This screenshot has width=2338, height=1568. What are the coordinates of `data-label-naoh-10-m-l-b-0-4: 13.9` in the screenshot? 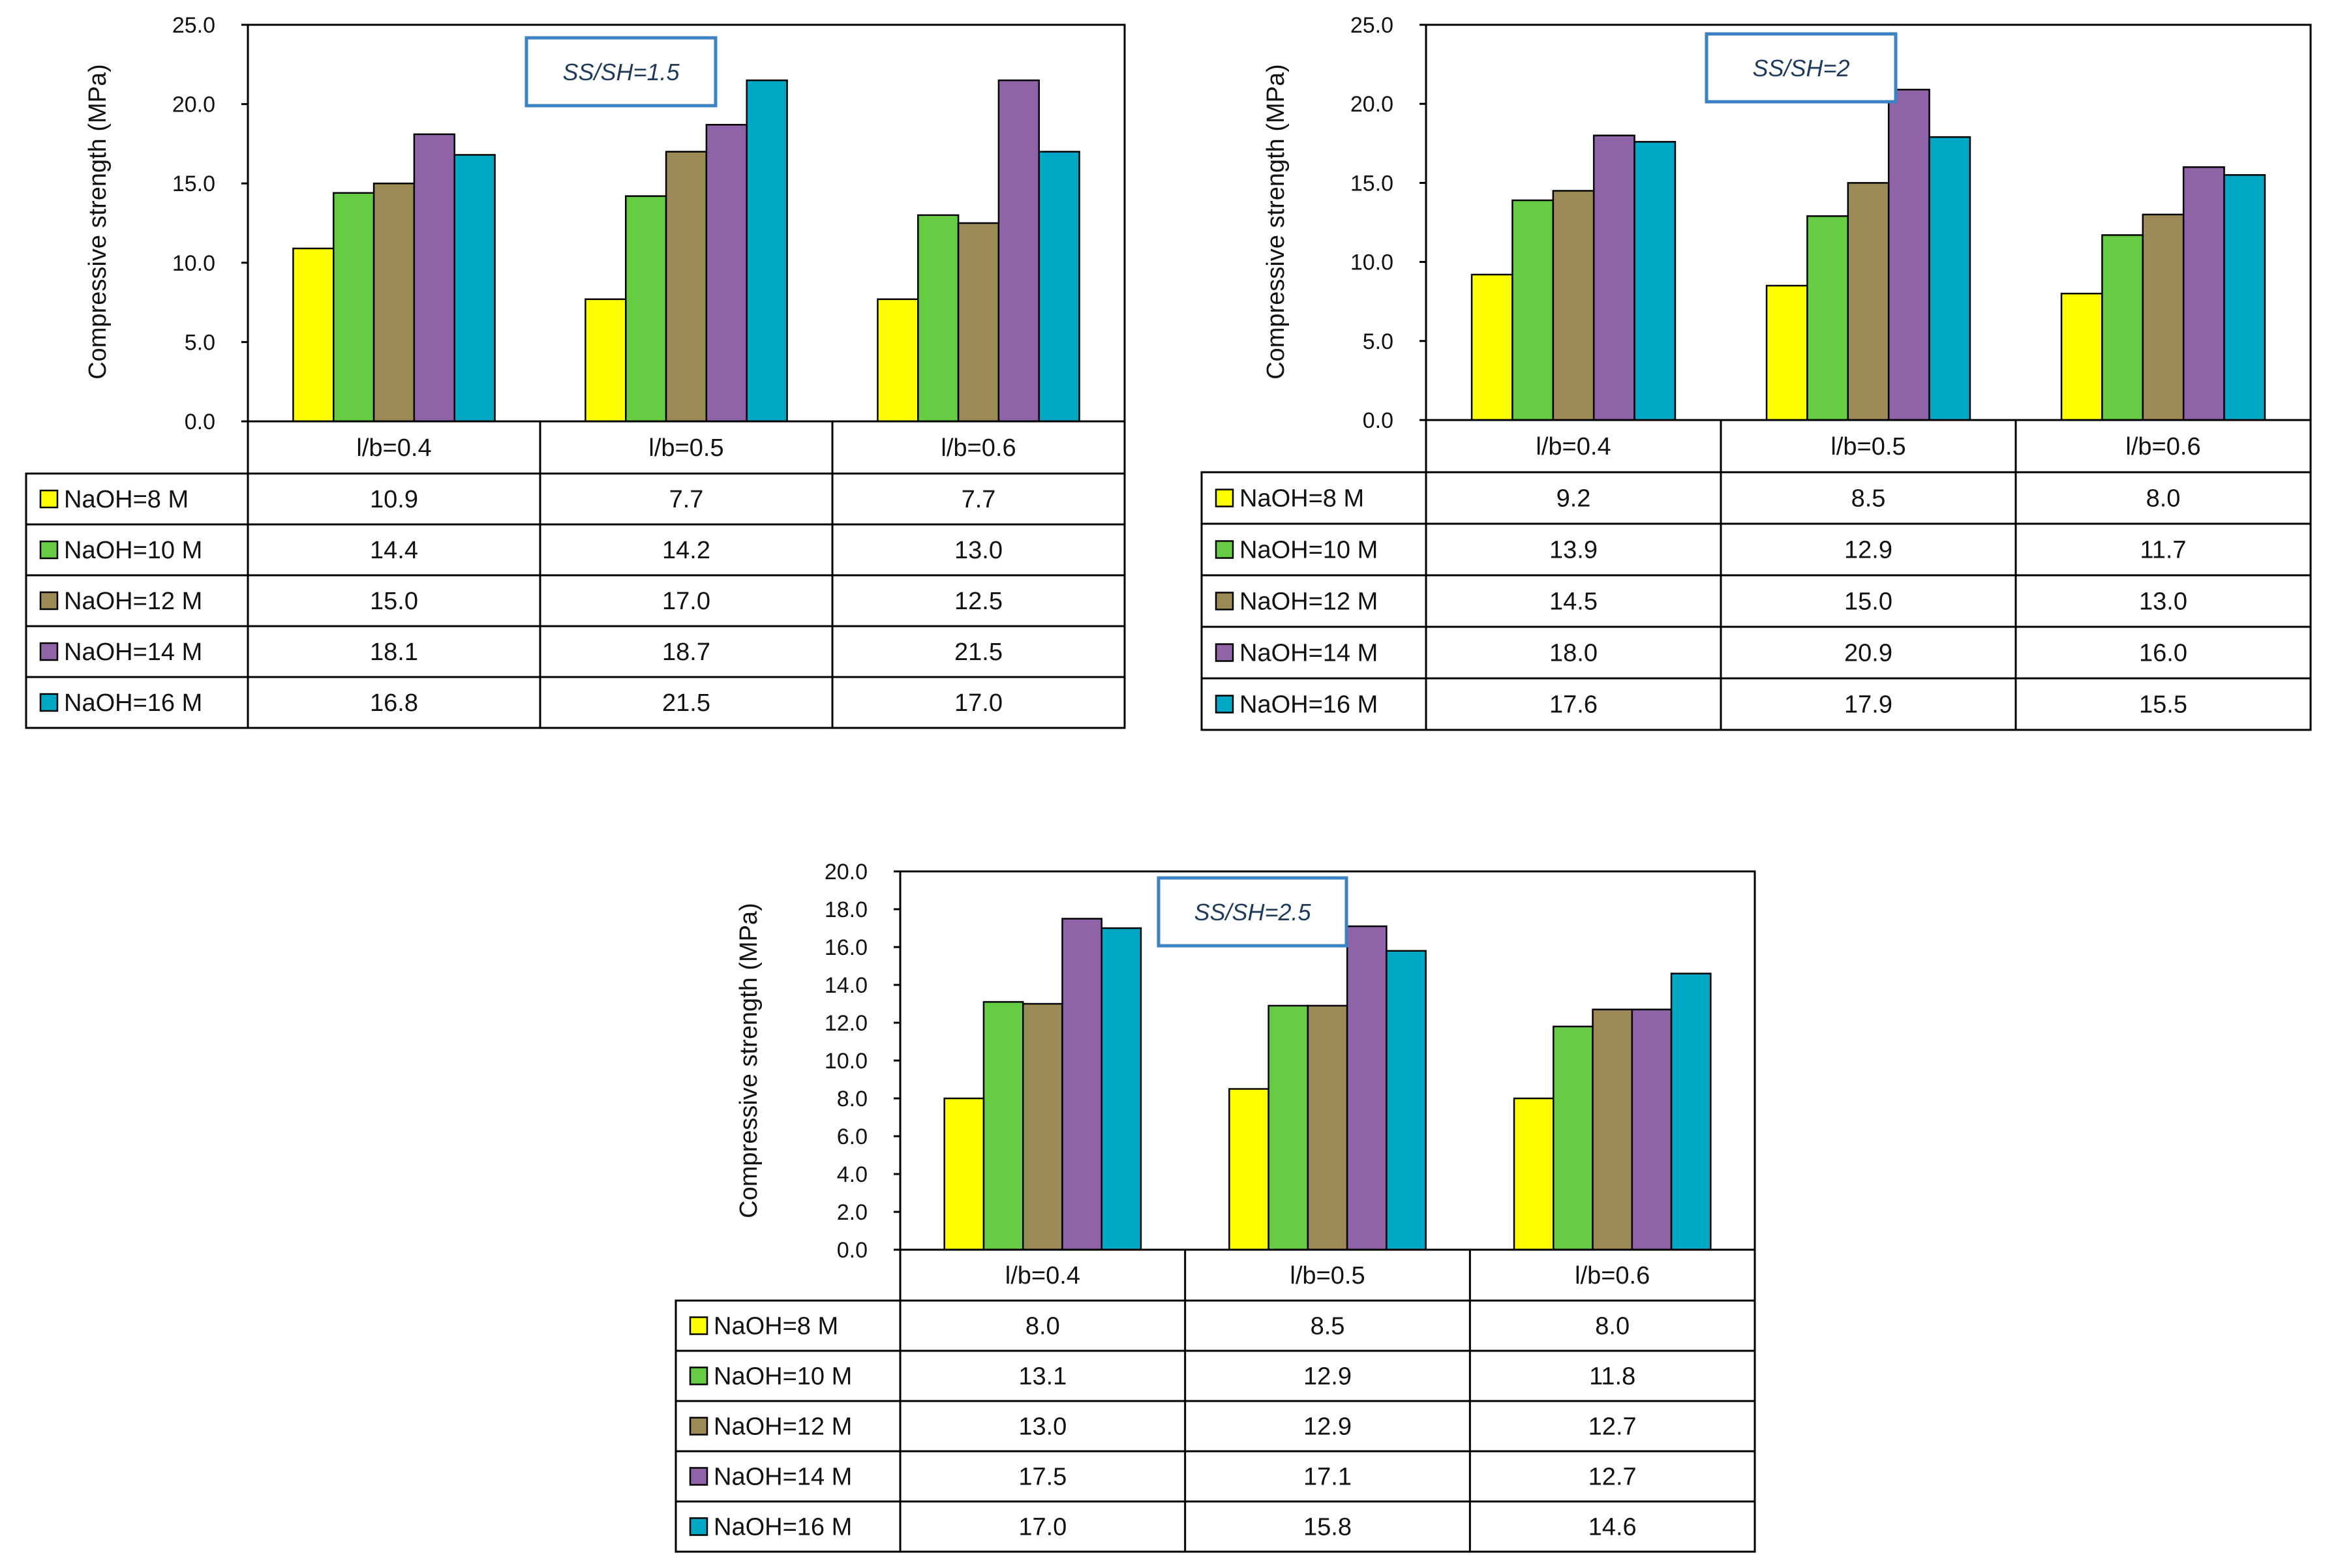 It's located at (1574, 550).